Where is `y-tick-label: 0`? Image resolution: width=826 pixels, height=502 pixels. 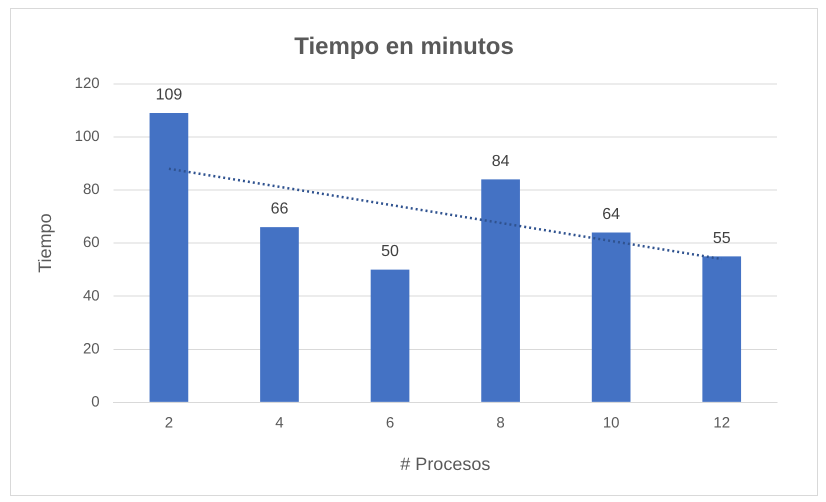
y-tick-label: 0 is located at coordinates (95, 402).